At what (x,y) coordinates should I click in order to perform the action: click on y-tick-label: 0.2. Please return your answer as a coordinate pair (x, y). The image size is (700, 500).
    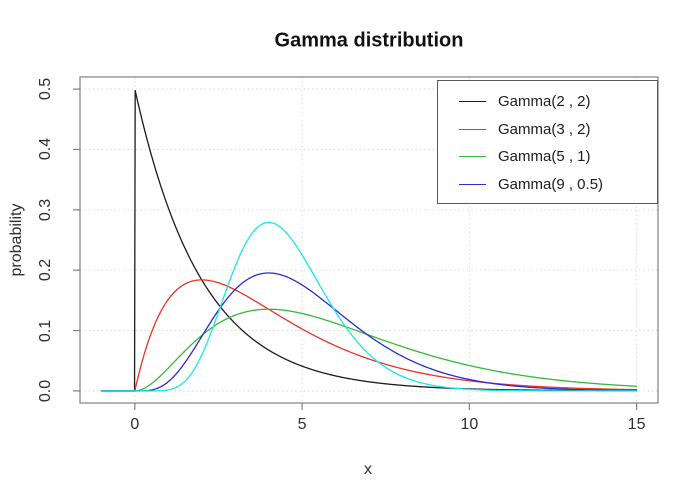
    Looking at the image, I should click on (45, 270).